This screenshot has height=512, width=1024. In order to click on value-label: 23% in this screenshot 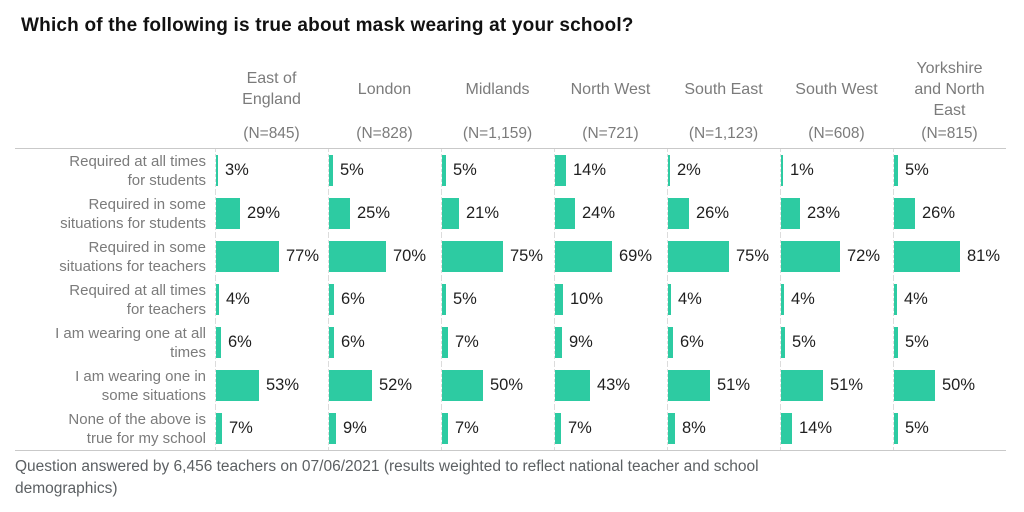, I will do `click(824, 213)`.